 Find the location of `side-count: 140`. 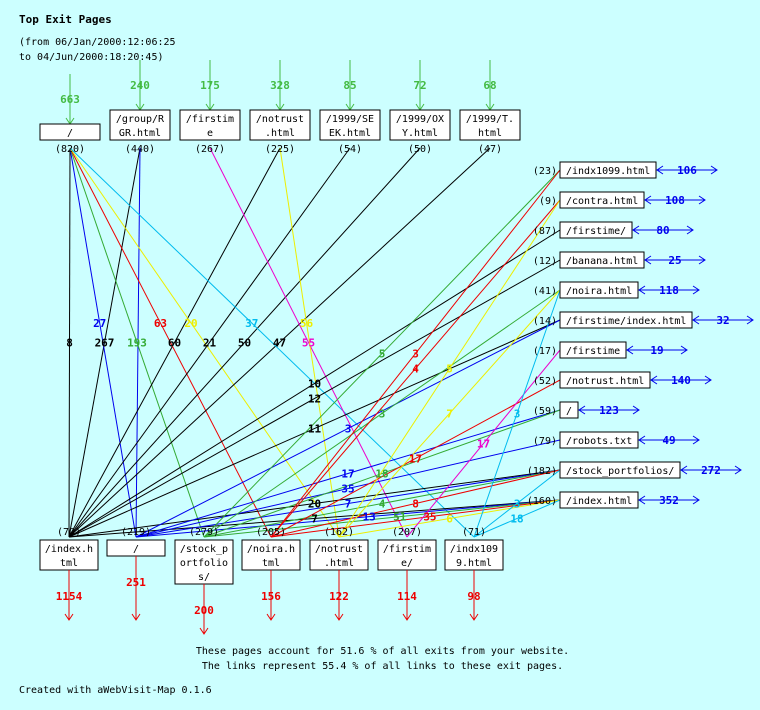

side-count: 140 is located at coordinates (681, 380).